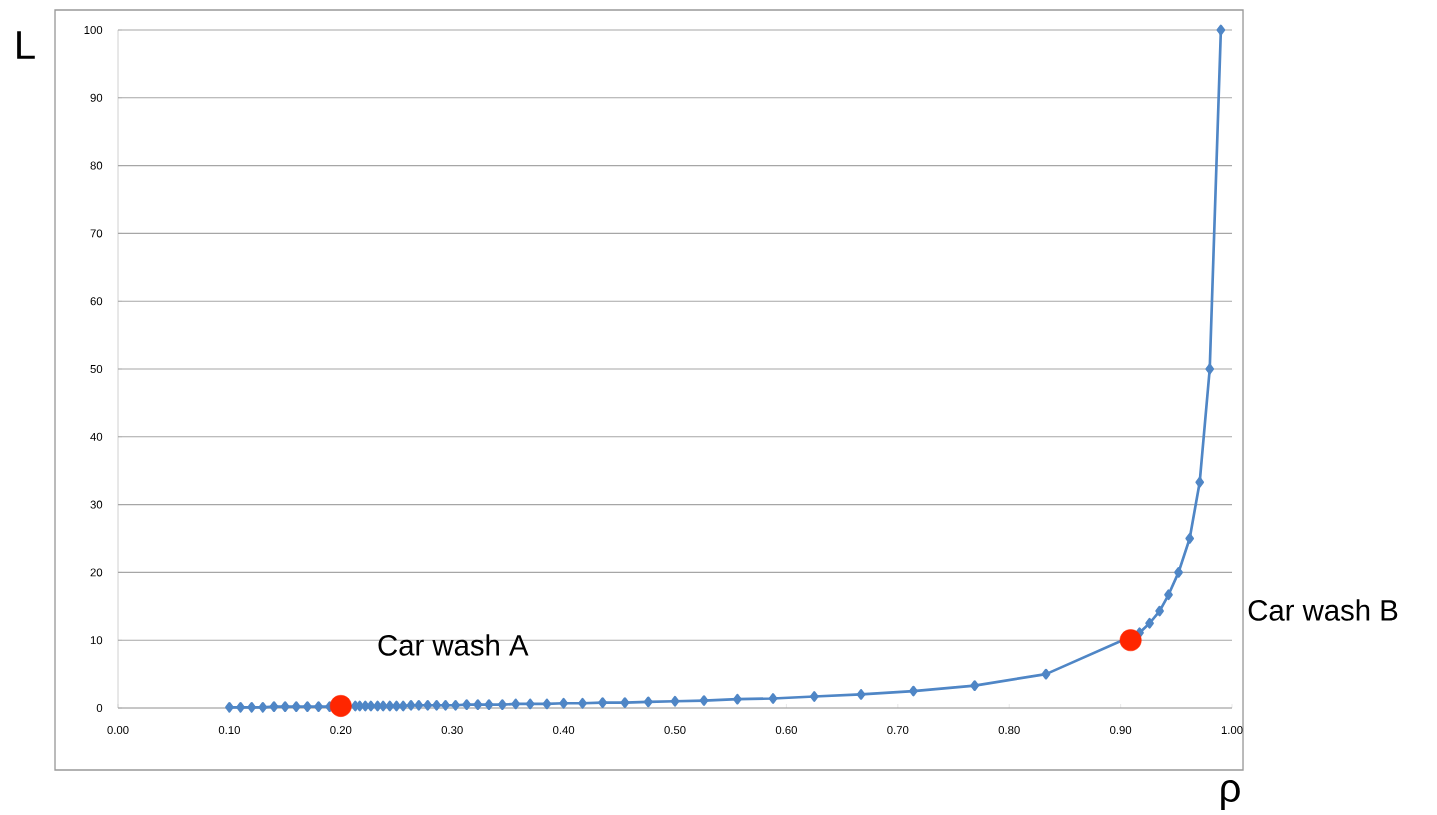 Image resolution: width=1437 pixels, height=815 pixels. I want to click on y-tick-label: 70, so click(96, 233).